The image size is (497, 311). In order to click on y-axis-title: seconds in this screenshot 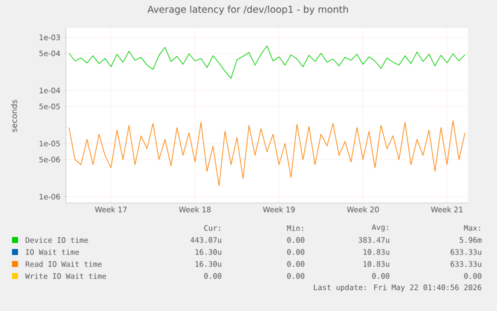, I will do `click(14, 116)`.